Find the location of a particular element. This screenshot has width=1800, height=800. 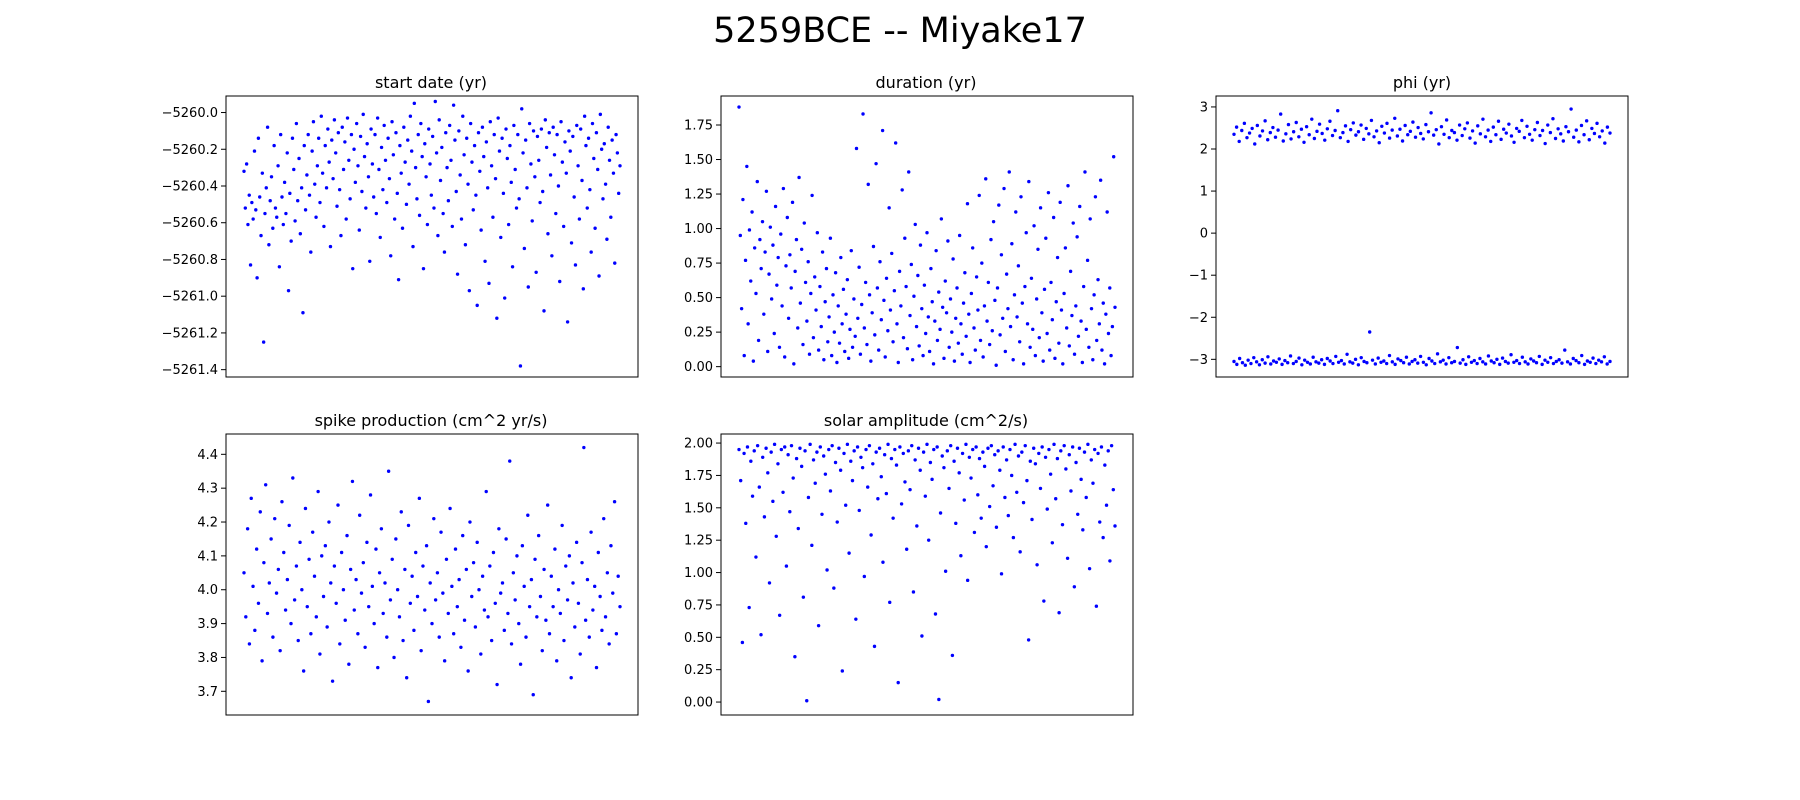

axes-frame-duration is located at coordinates (927, 236).